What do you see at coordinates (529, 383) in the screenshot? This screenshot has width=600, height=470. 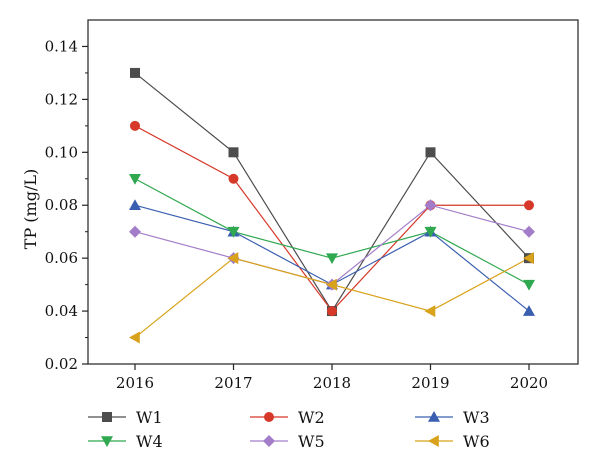 I see `x-tick-label-4: 2020` at bounding box center [529, 383].